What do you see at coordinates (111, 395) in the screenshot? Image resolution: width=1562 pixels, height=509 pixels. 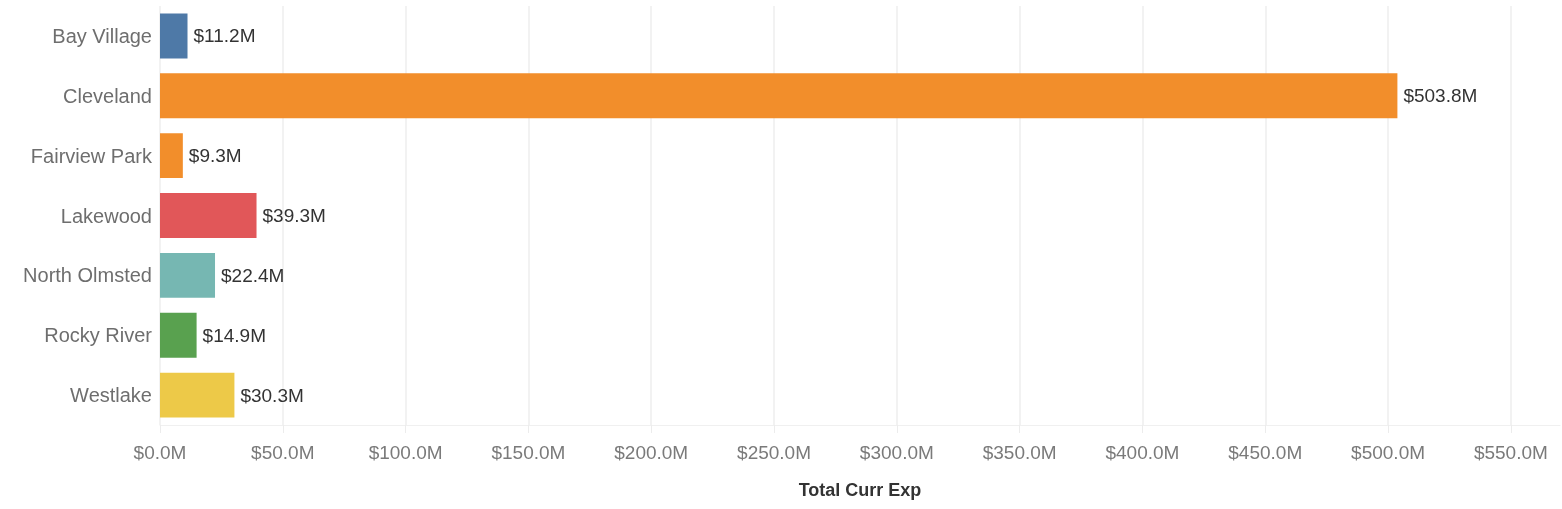 I see `y-tick-label: Westlake` at bounding box center [111, 395].